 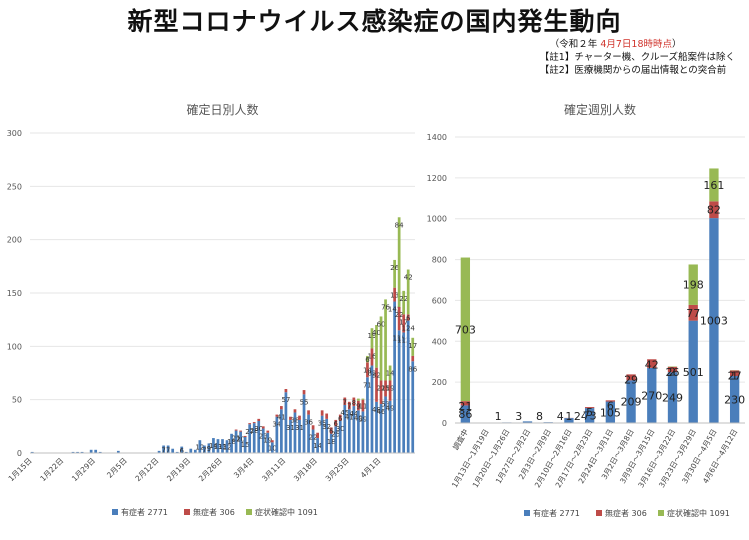 What do you see at coordinates (214, 512) in the screenshot?
I see `daily-legend-label-asymptomatic: 無症者 306` at bounding box center [214, 512].